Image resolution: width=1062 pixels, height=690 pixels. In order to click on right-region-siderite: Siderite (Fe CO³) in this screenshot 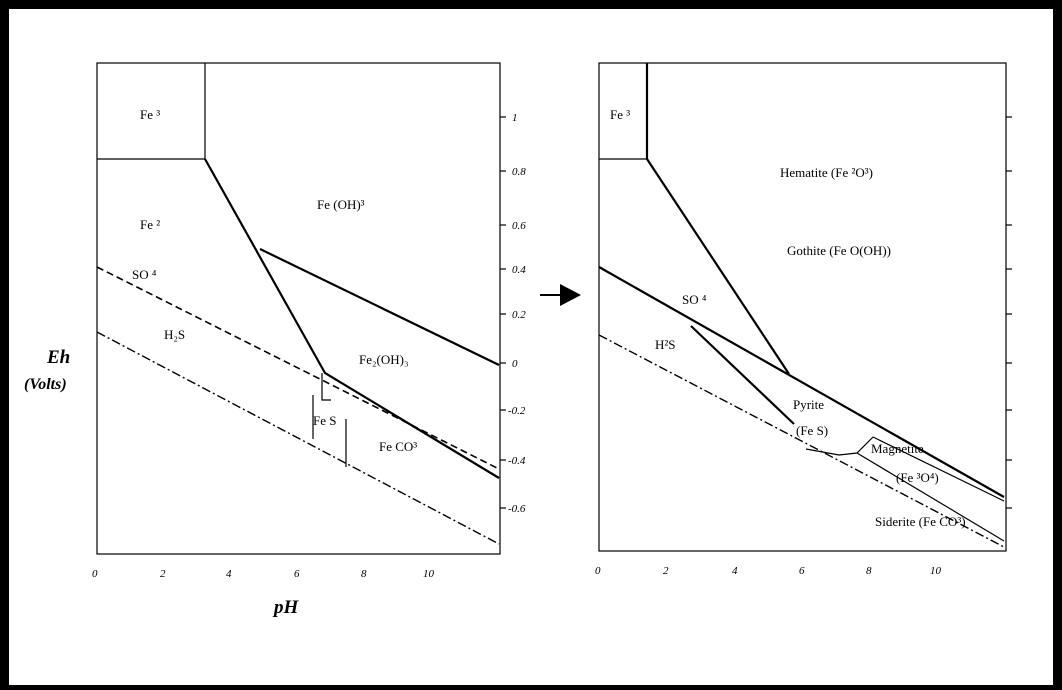, I will do `click(920, 521)`.